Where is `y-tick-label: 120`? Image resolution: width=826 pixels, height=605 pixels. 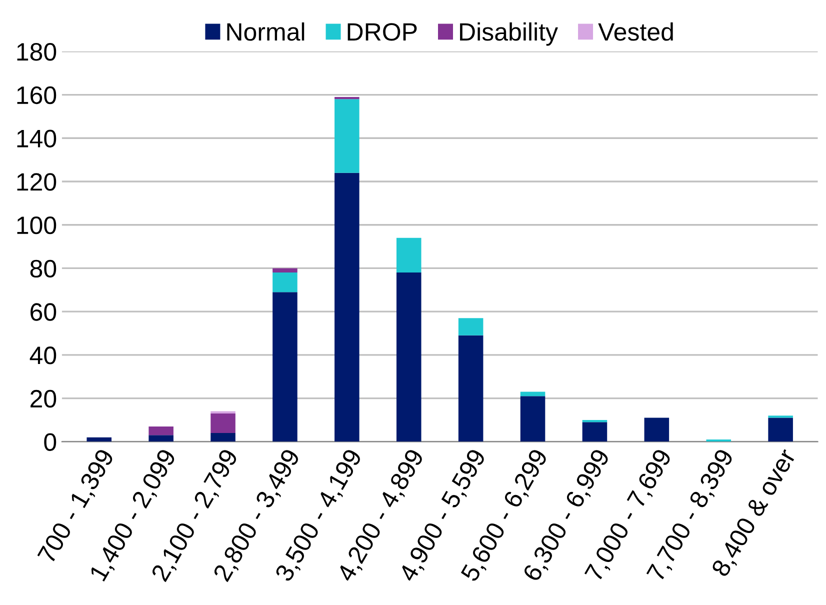
y-tick-label: 120 is located at coordinates (36, 182).